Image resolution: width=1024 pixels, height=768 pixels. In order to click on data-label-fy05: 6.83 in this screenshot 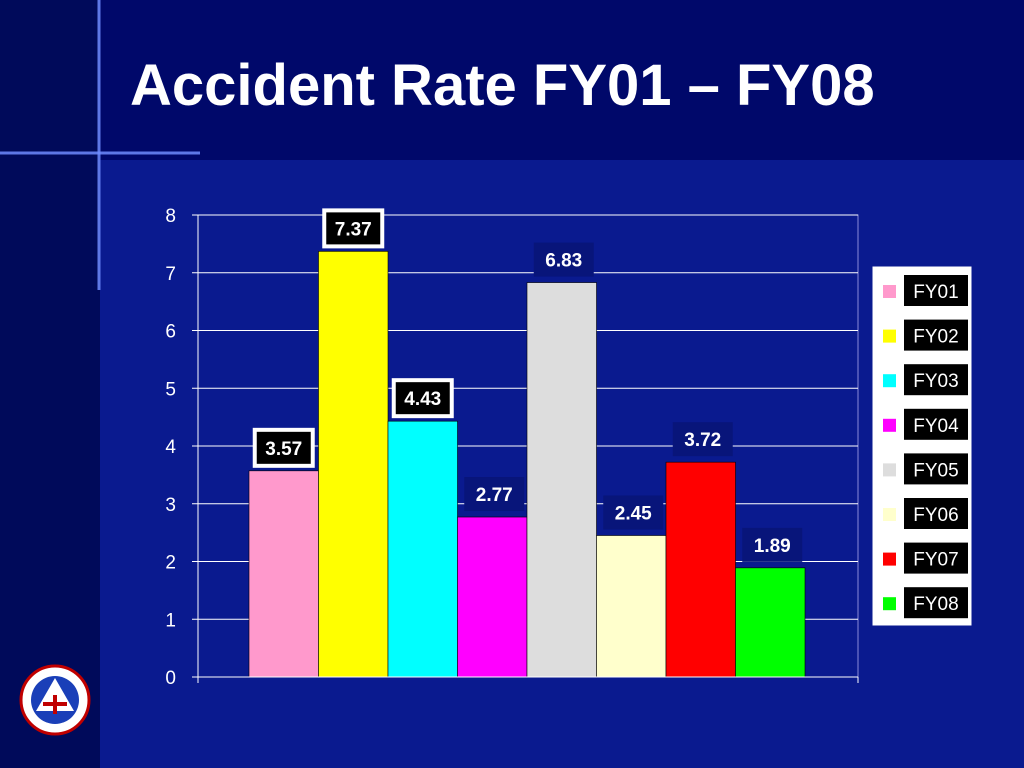, I will do `click(563, 261)`.